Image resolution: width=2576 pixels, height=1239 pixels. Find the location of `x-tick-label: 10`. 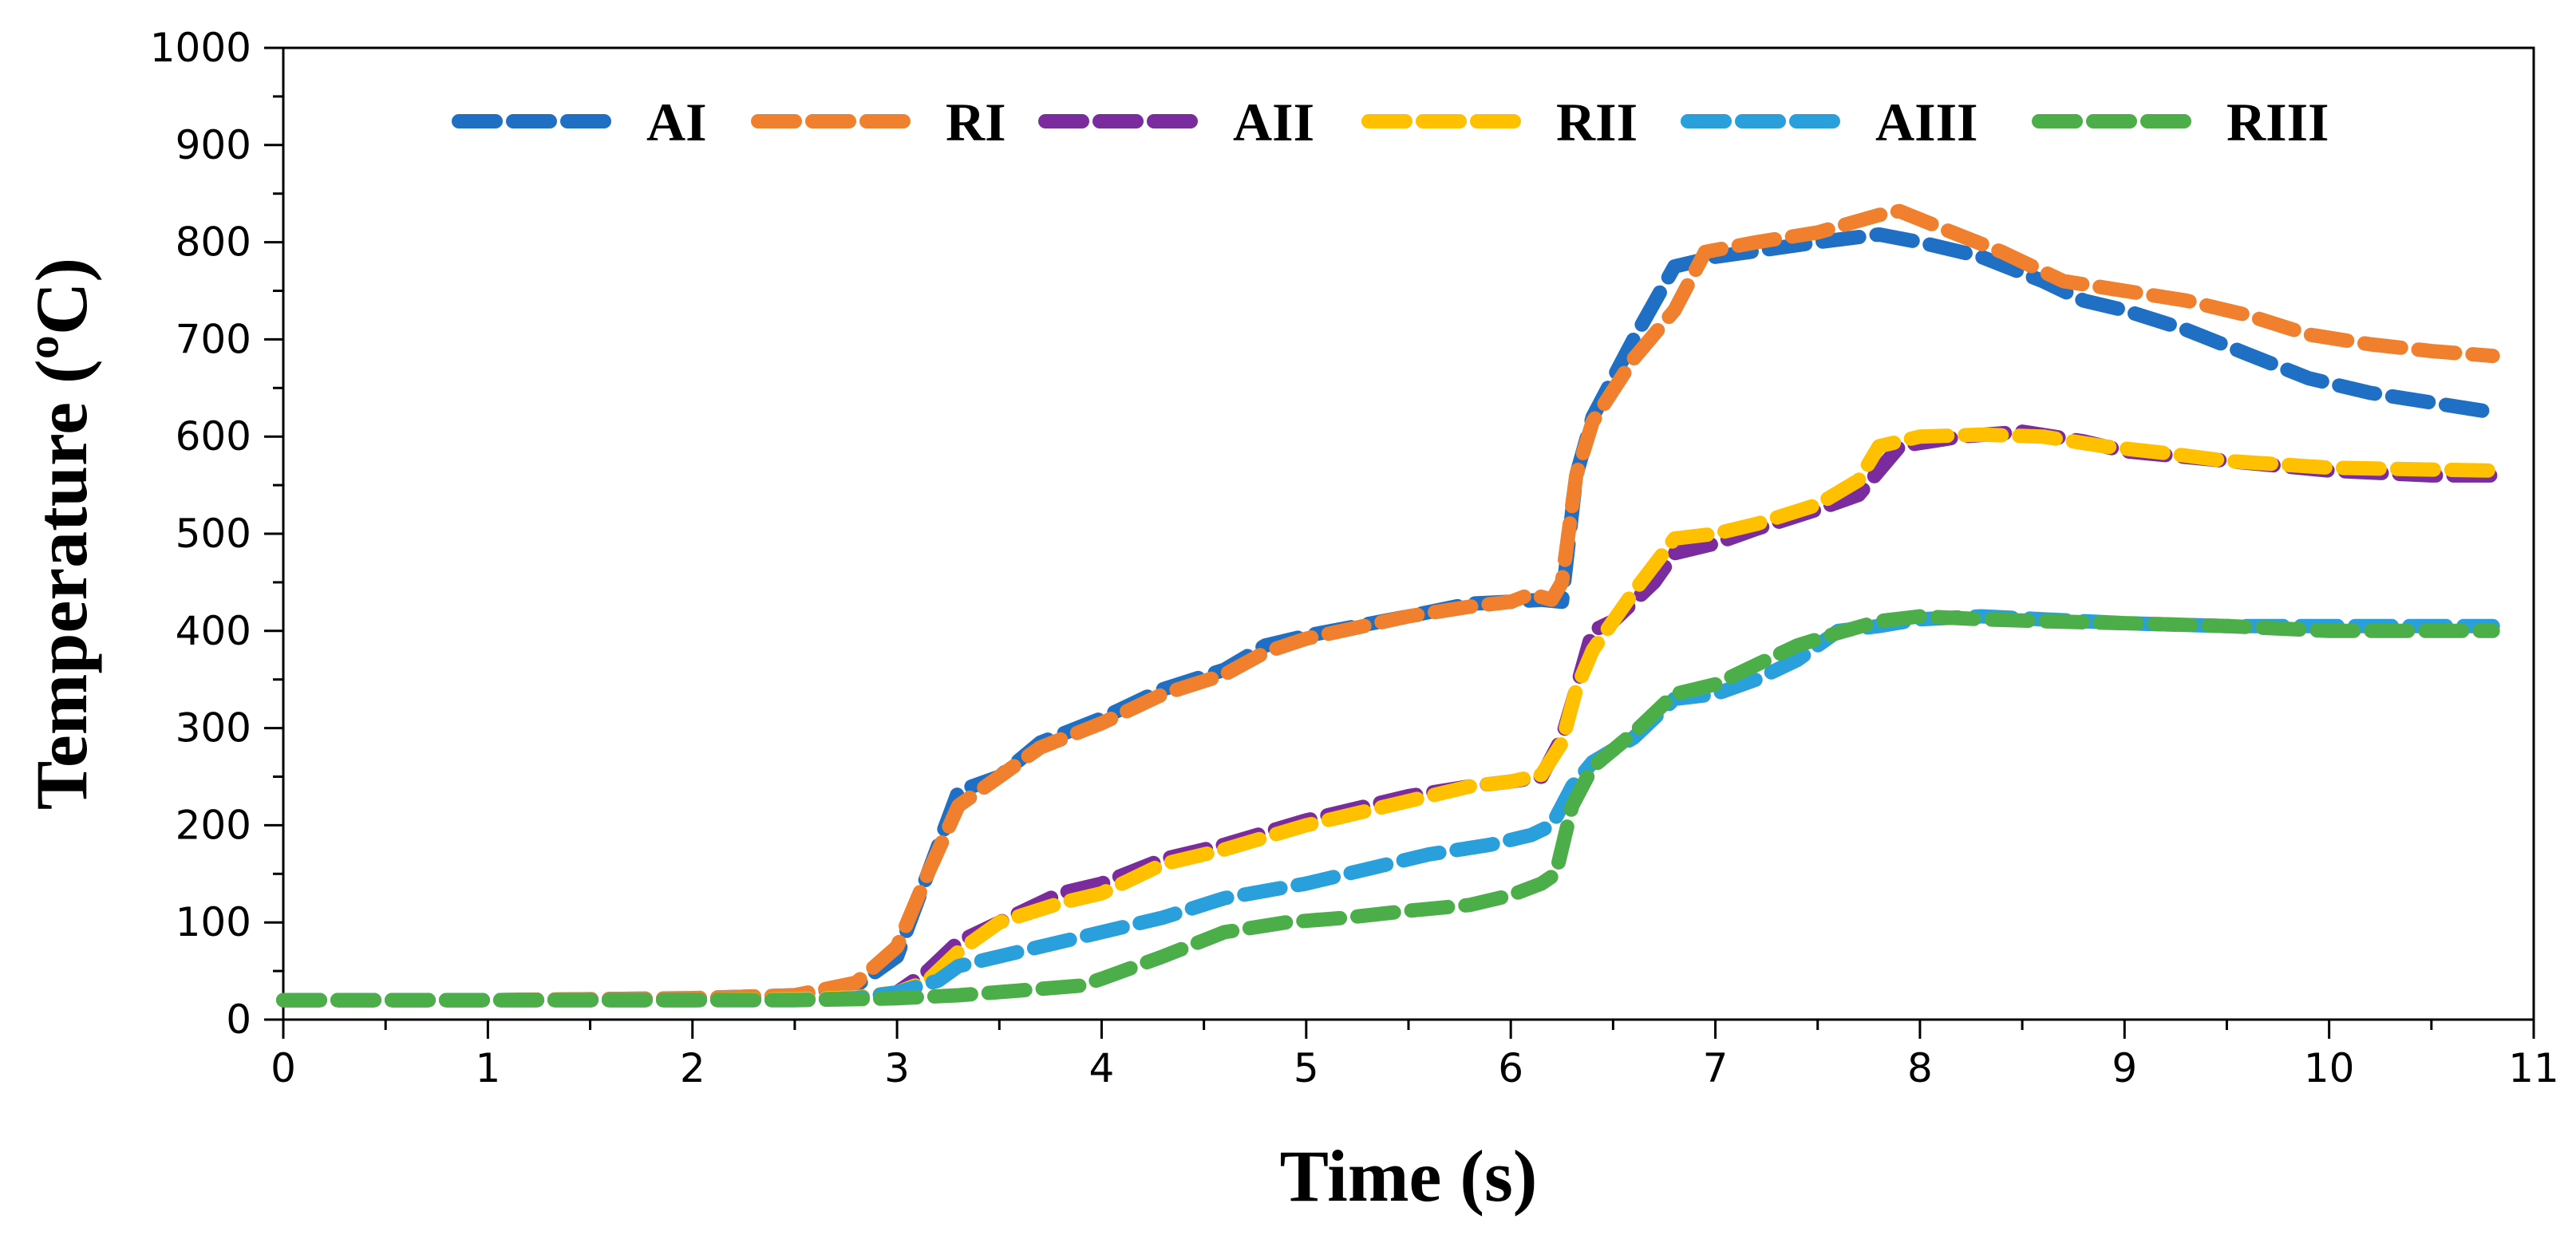

x-tick-label: 10 is located at coordinates (2329, 1068).